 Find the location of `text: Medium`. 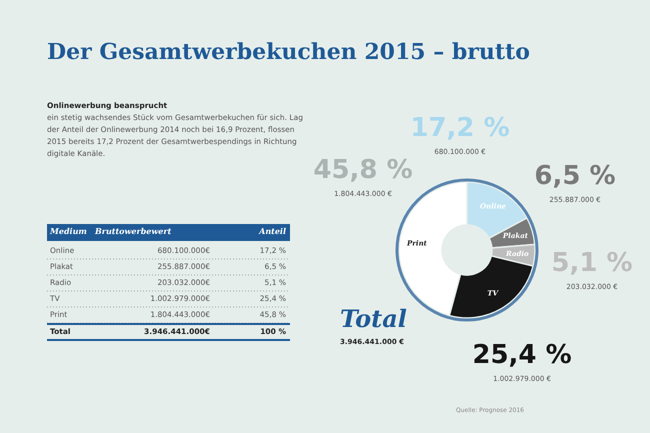

text: Medium is located at coordinates (68, 231).